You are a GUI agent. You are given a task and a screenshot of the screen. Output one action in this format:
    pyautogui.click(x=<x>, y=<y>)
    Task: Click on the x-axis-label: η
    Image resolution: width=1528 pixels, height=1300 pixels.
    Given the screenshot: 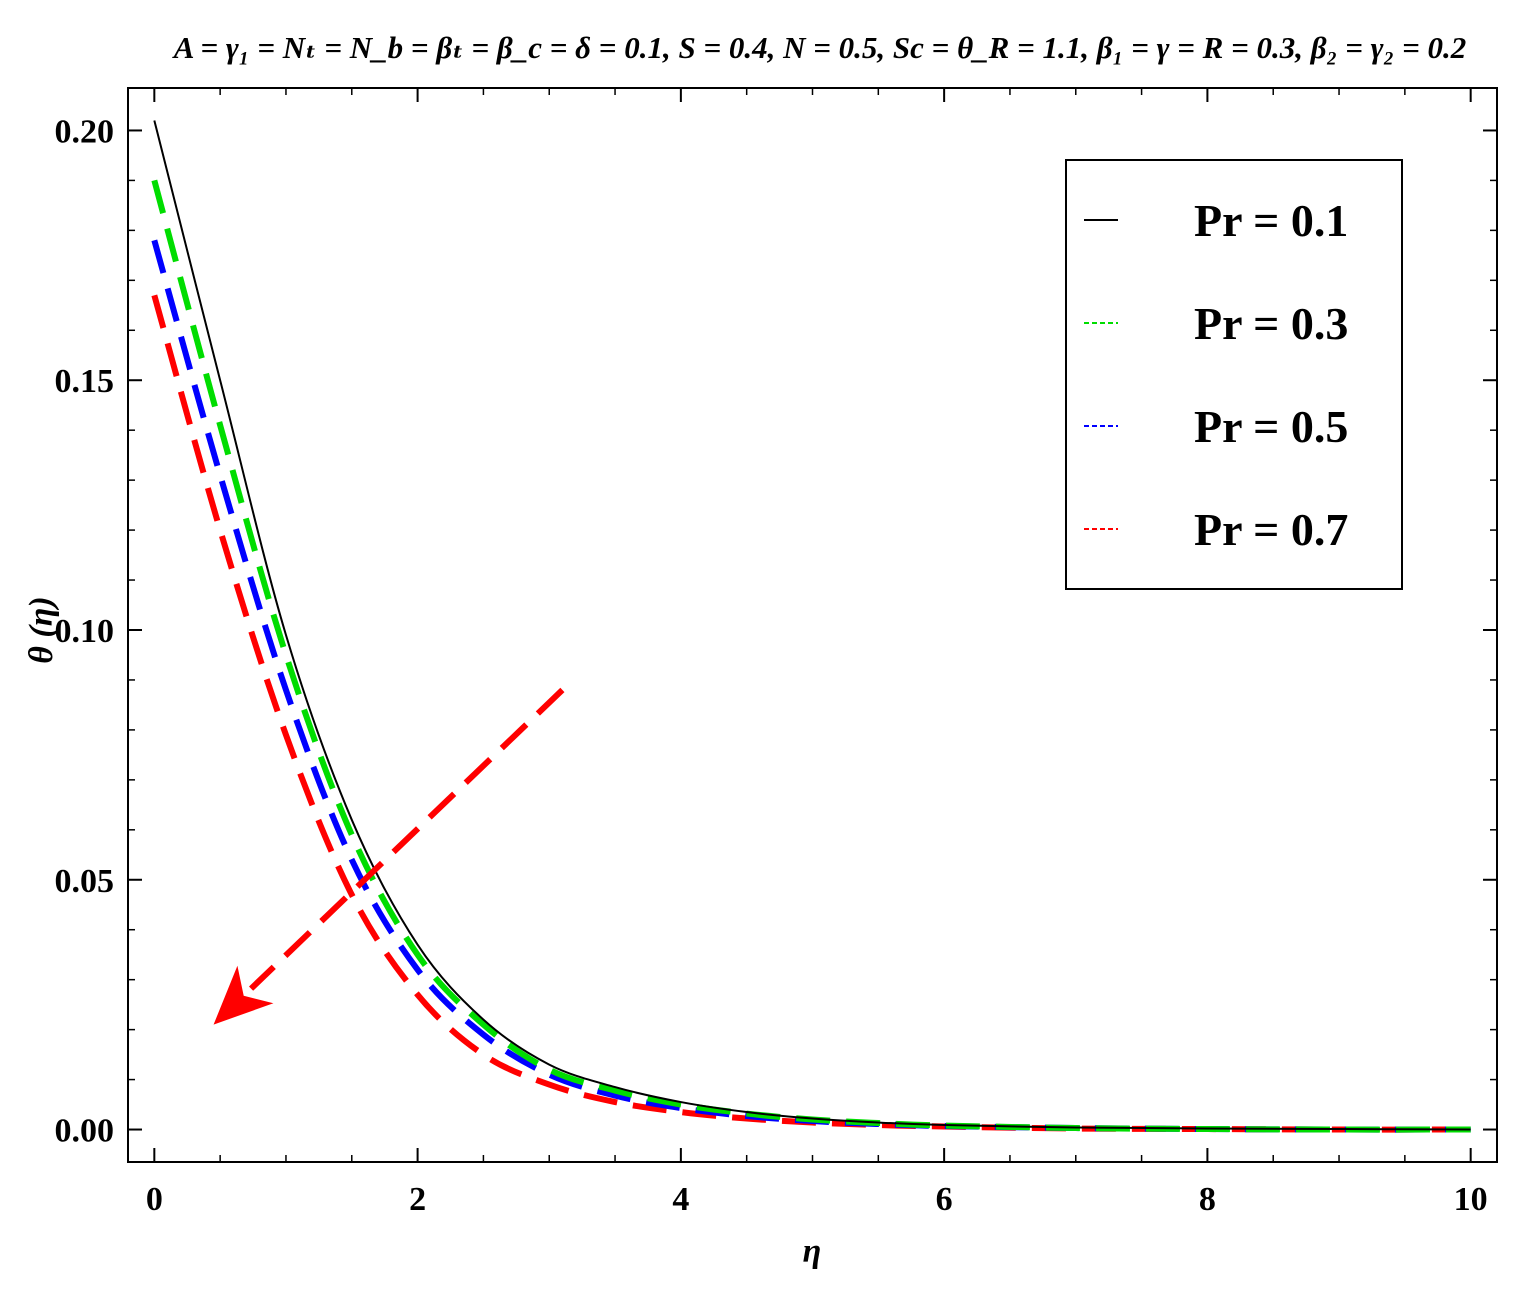 What is the action you would take?
    pyautogui.click(x=812, y=1251)
    